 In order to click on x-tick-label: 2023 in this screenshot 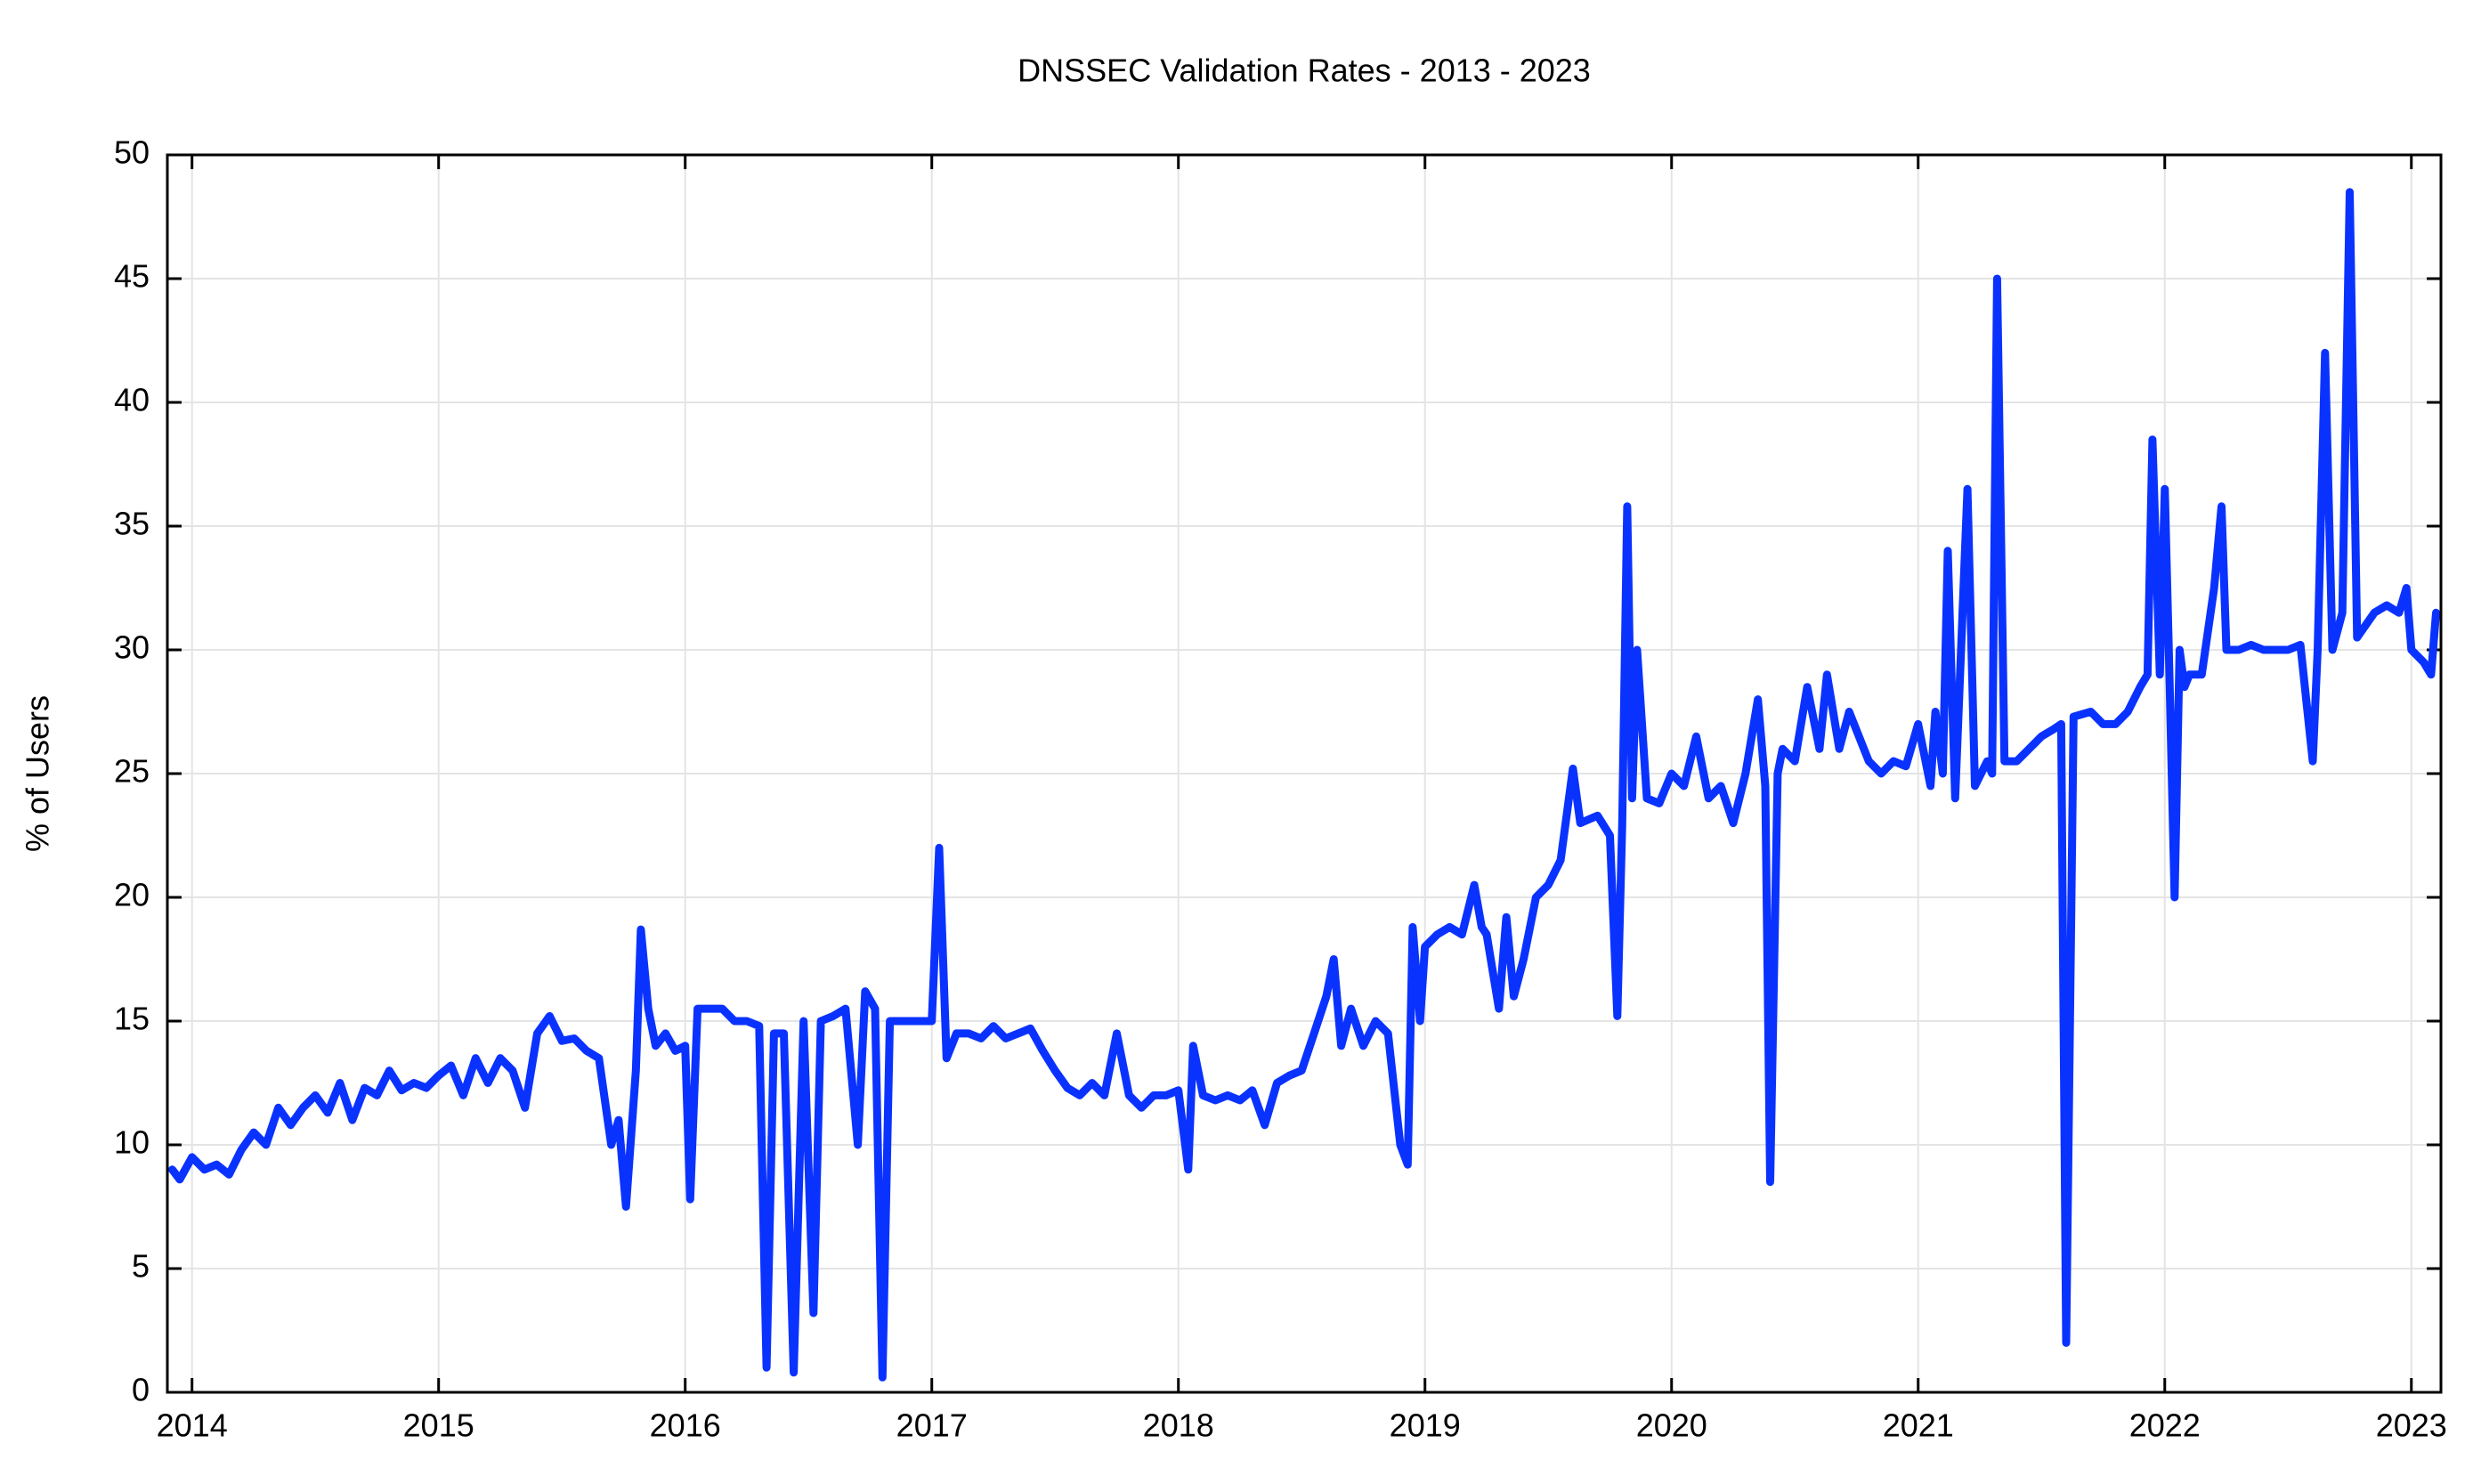, I will do `click(2412, 1425)`.